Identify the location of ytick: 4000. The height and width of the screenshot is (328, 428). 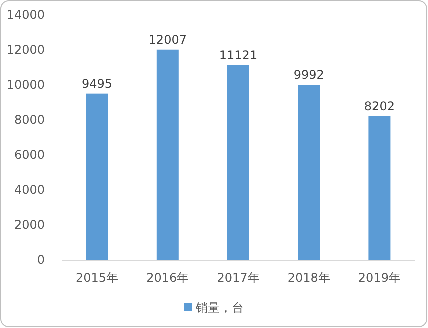
(29, 190).